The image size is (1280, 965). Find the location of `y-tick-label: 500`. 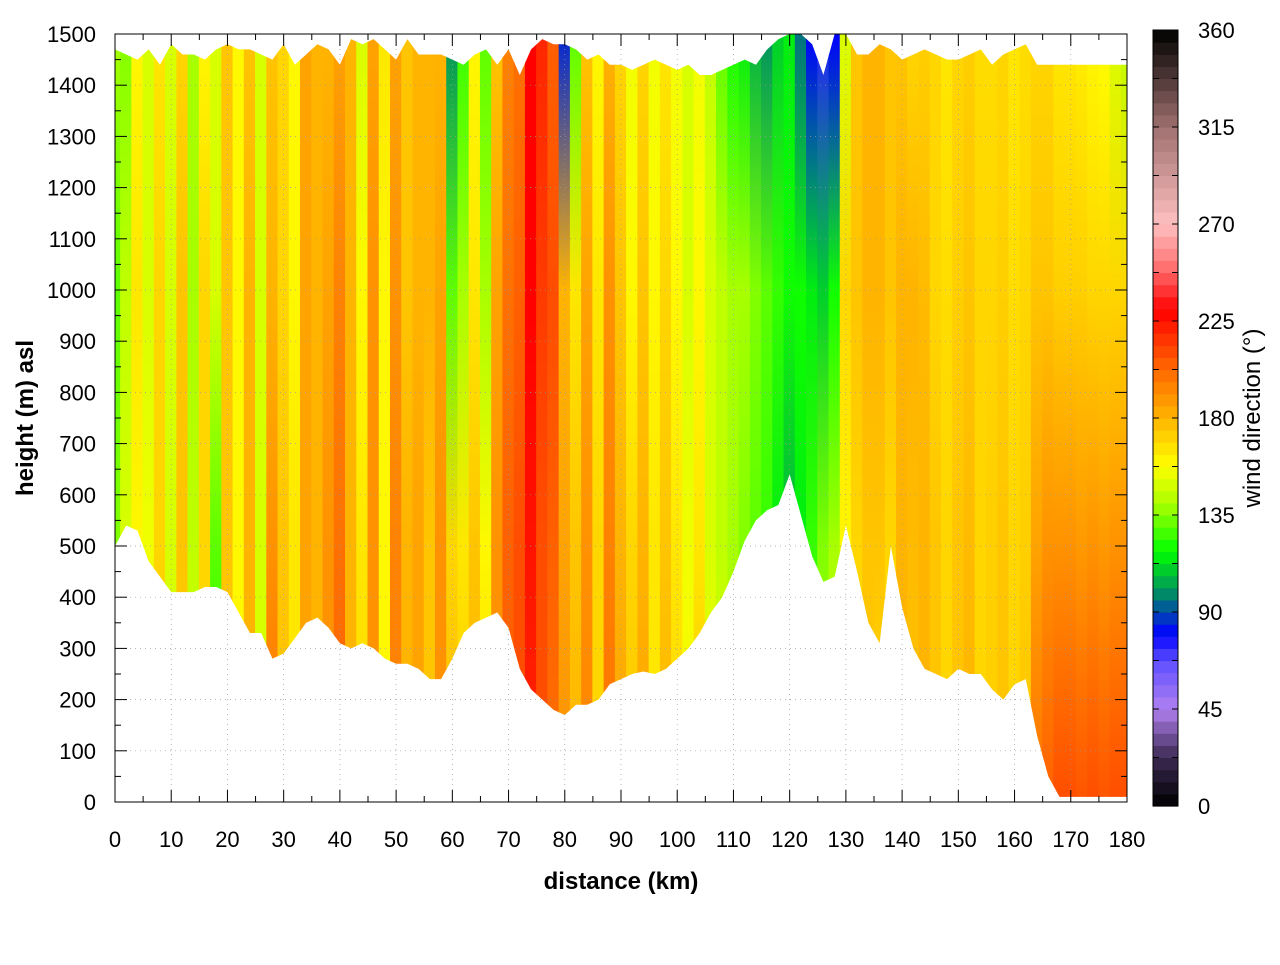

y-tick-label: 500 is located at coordinates (77, 546).